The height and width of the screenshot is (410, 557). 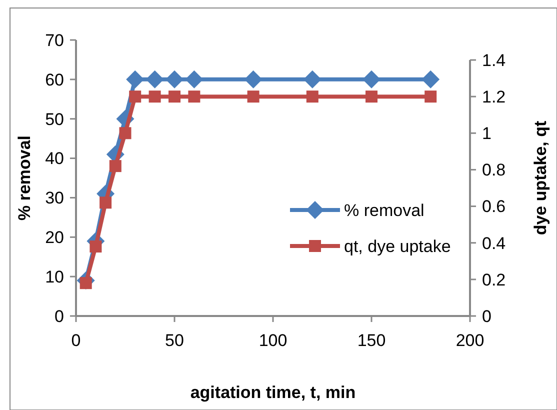 What do you see at coordinates (487, 316) in the screenshot?
I see `y2-tick-label: 0` at bounding box center [487, 316].